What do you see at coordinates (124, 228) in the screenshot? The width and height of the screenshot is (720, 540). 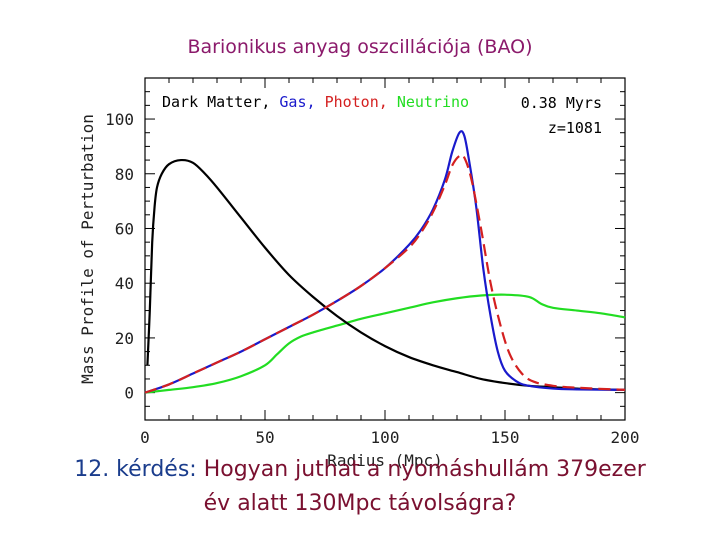 I see `y-tick-label: 60` at bounding box center [124, 228].